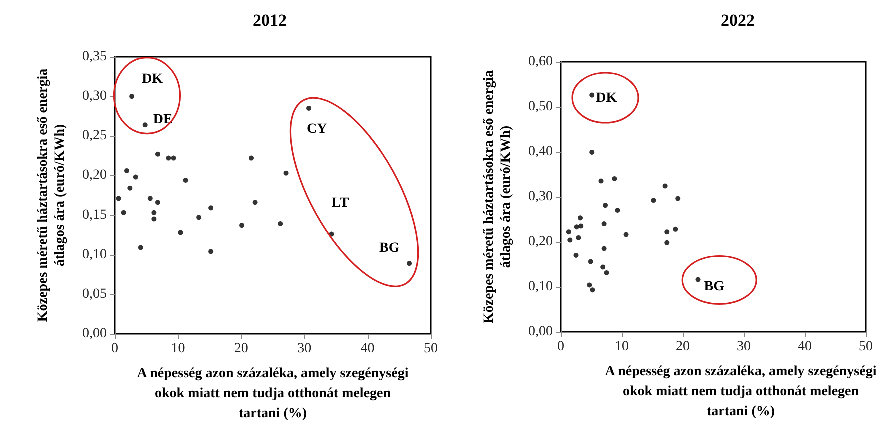 The width and height of the screenshot is (895, 435). What do you see at coordinates (94, 136) in the screenshot?
I see `y-tick-label: 0,25` at bounding box center [94, 136].